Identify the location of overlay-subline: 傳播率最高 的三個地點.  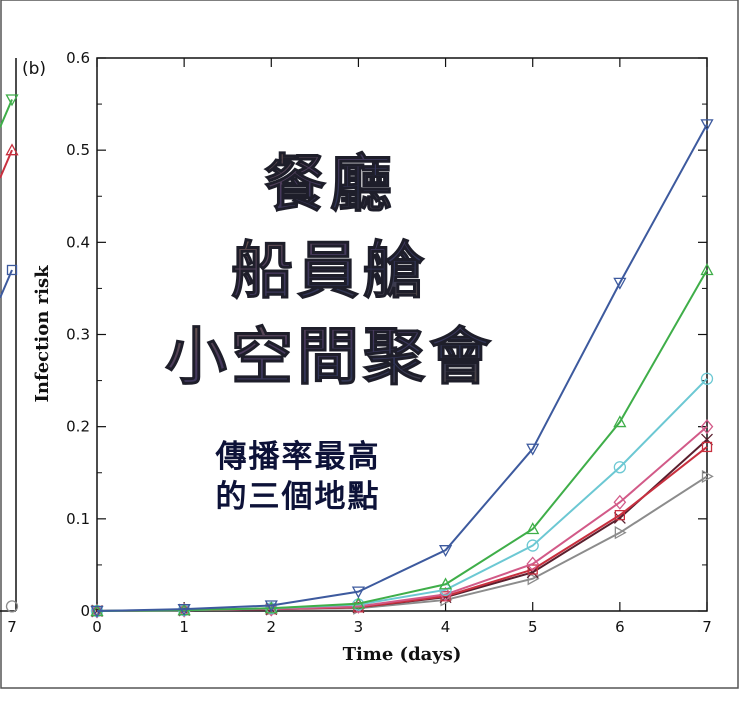
(296, 477).